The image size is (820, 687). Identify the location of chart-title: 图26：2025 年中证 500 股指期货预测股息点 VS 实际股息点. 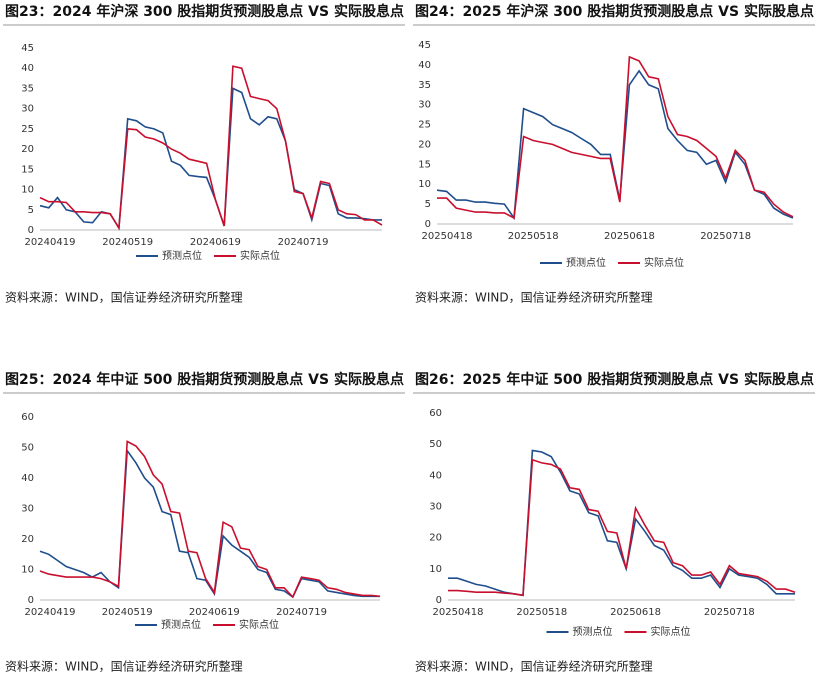
(614, 379).